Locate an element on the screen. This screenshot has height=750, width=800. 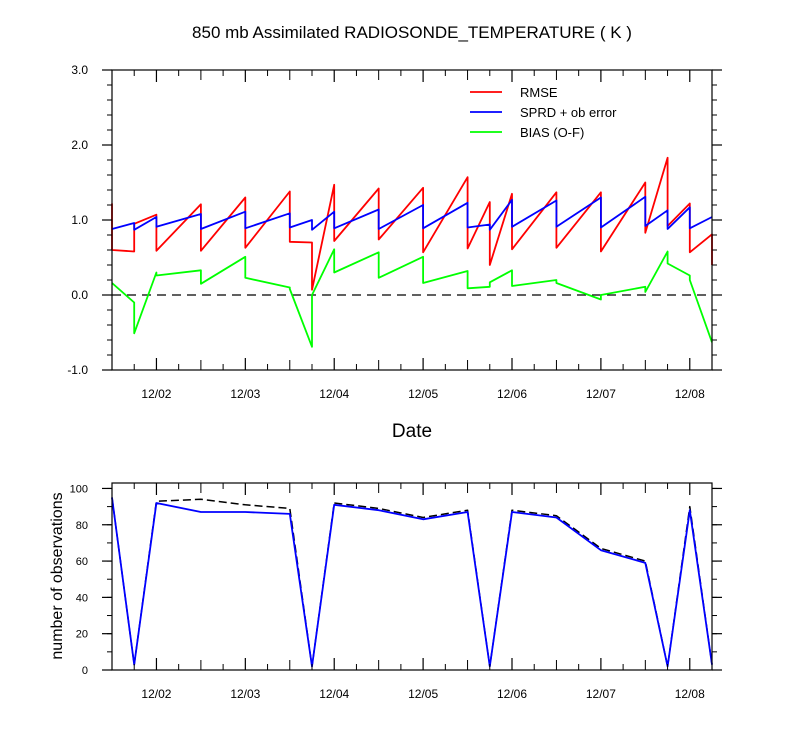
y-tick-label: 1.0 is located at coordinates (79, 220).